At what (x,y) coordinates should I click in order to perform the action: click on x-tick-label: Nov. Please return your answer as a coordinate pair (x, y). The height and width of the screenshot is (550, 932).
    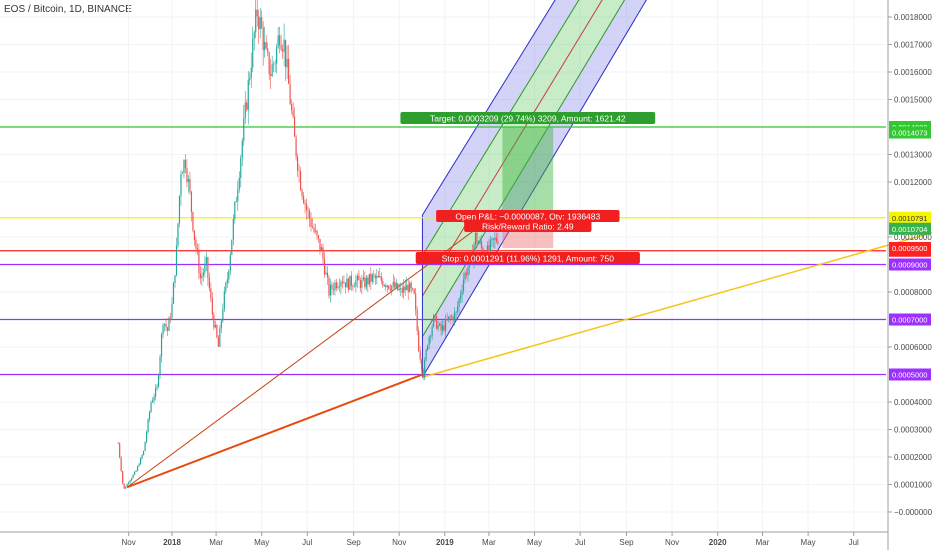
    Looking at the image, I should click on (129, 542).